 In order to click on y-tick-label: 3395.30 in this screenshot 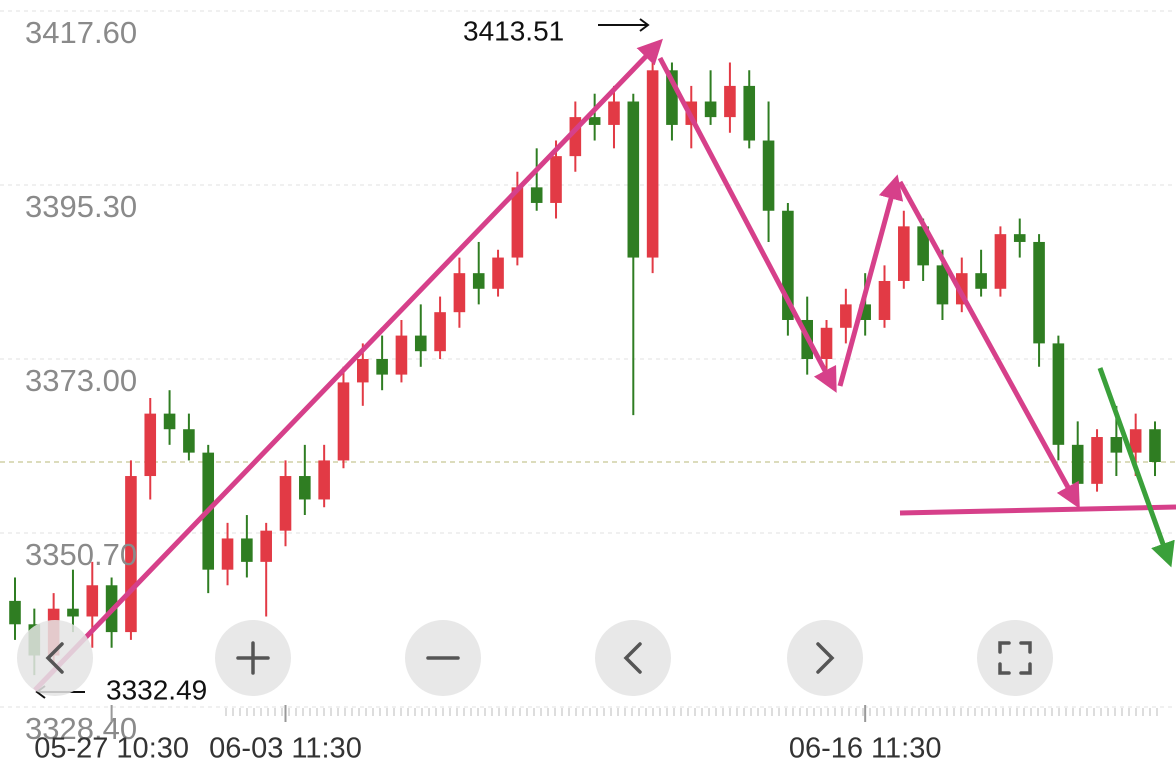, I will do `click(81, 206)`.